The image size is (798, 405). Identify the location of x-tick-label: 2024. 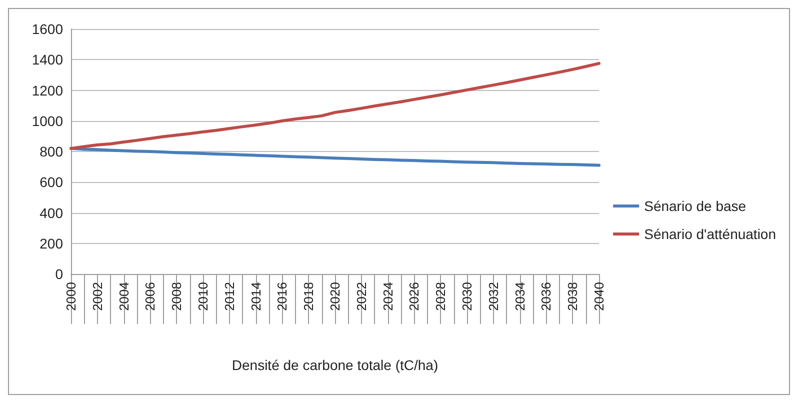
(388, 296).